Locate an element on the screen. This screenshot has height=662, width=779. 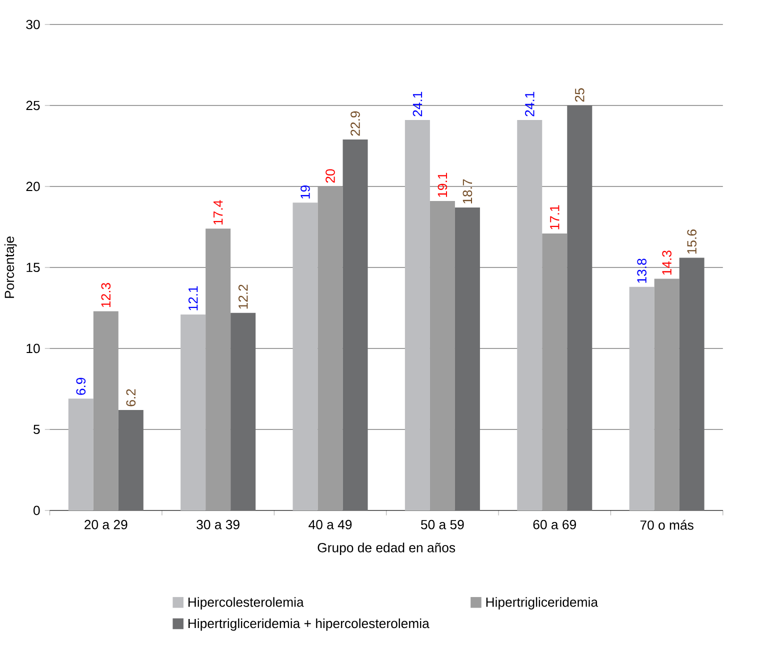
data-label: 20 is located at coordinates (330, 176).